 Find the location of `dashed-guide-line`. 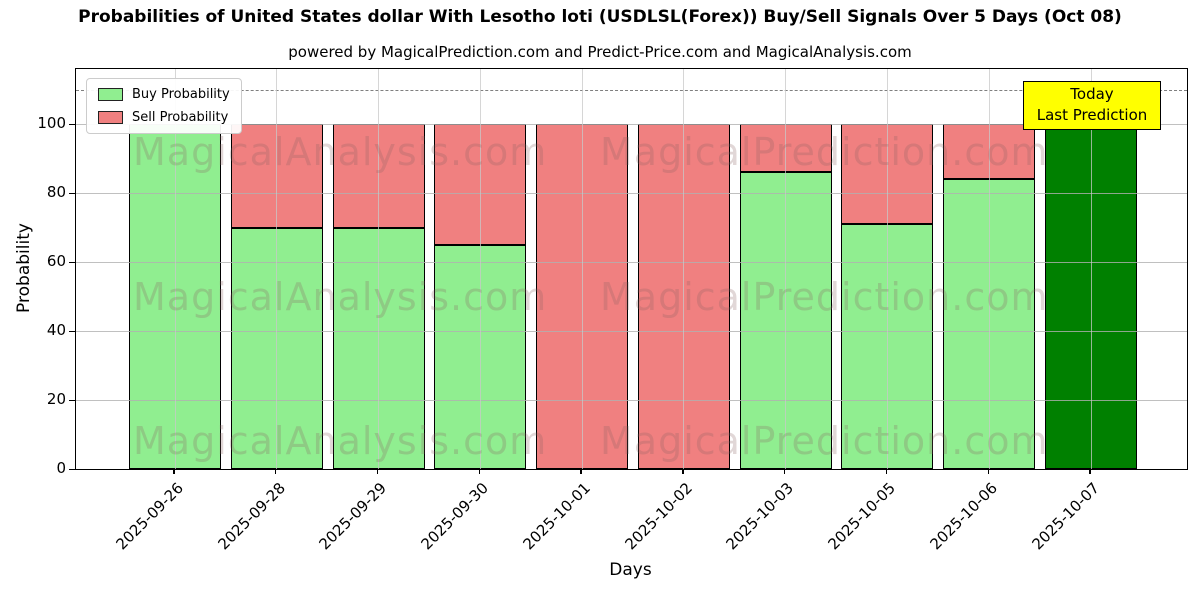

dashed-guide-line is located at coordinates (631, 90).